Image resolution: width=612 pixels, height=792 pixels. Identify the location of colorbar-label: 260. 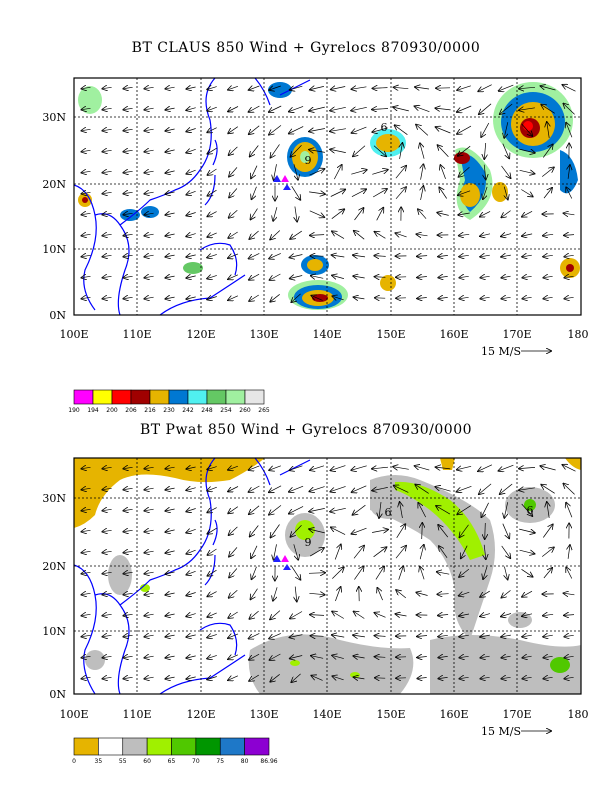
(245, 410).